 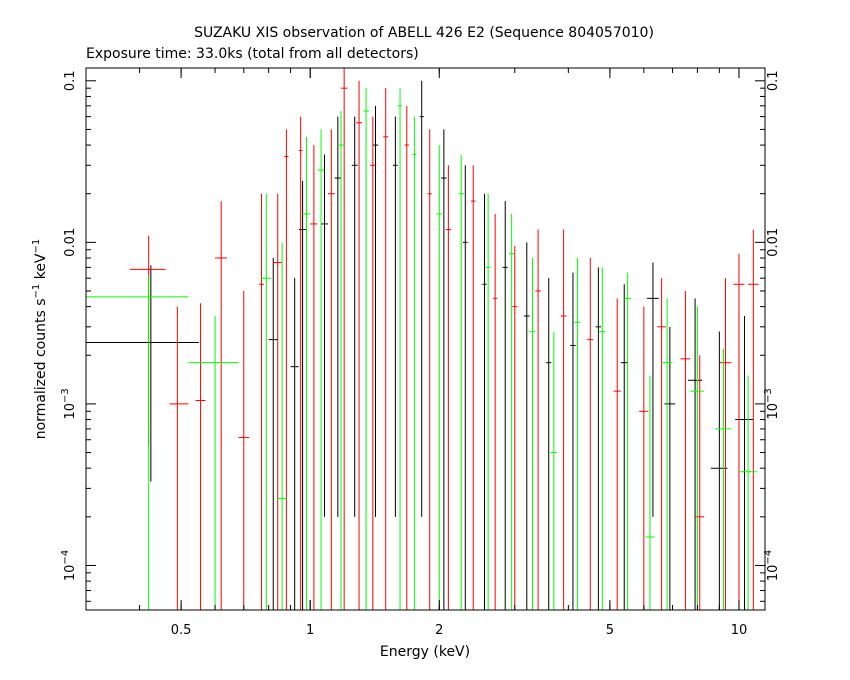 I want to click on y-tick-label-right: 10−4, so click(x=772, y=565).